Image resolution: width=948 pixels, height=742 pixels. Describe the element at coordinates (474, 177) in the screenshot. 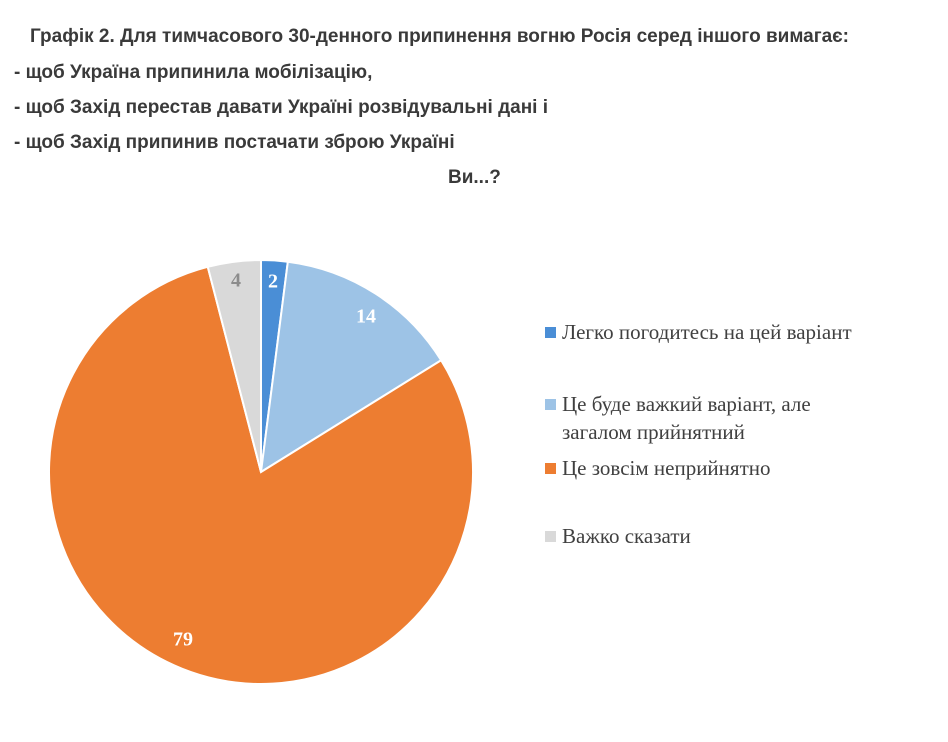

I see `title-line-question: Ви...?` at that location.